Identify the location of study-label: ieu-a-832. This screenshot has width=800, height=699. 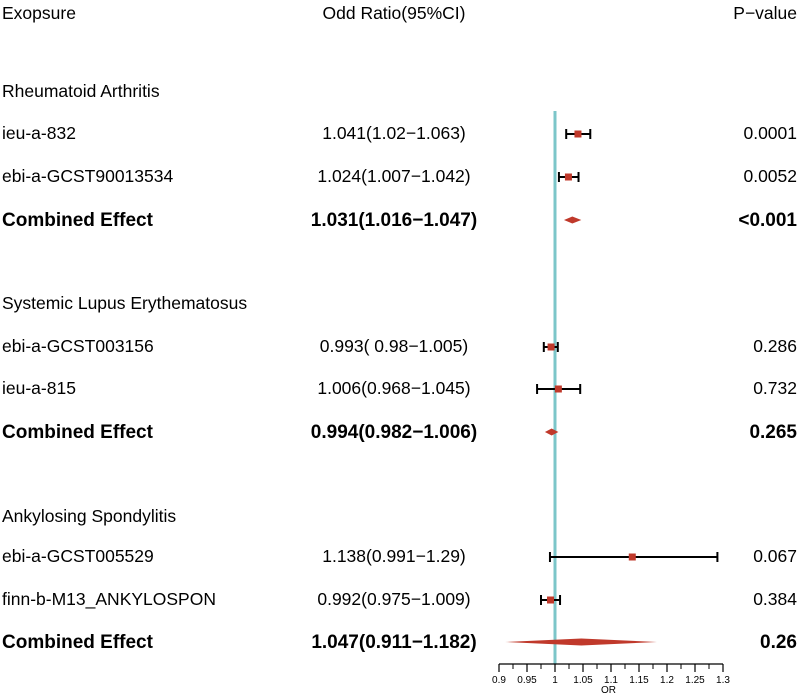
(39, 133).